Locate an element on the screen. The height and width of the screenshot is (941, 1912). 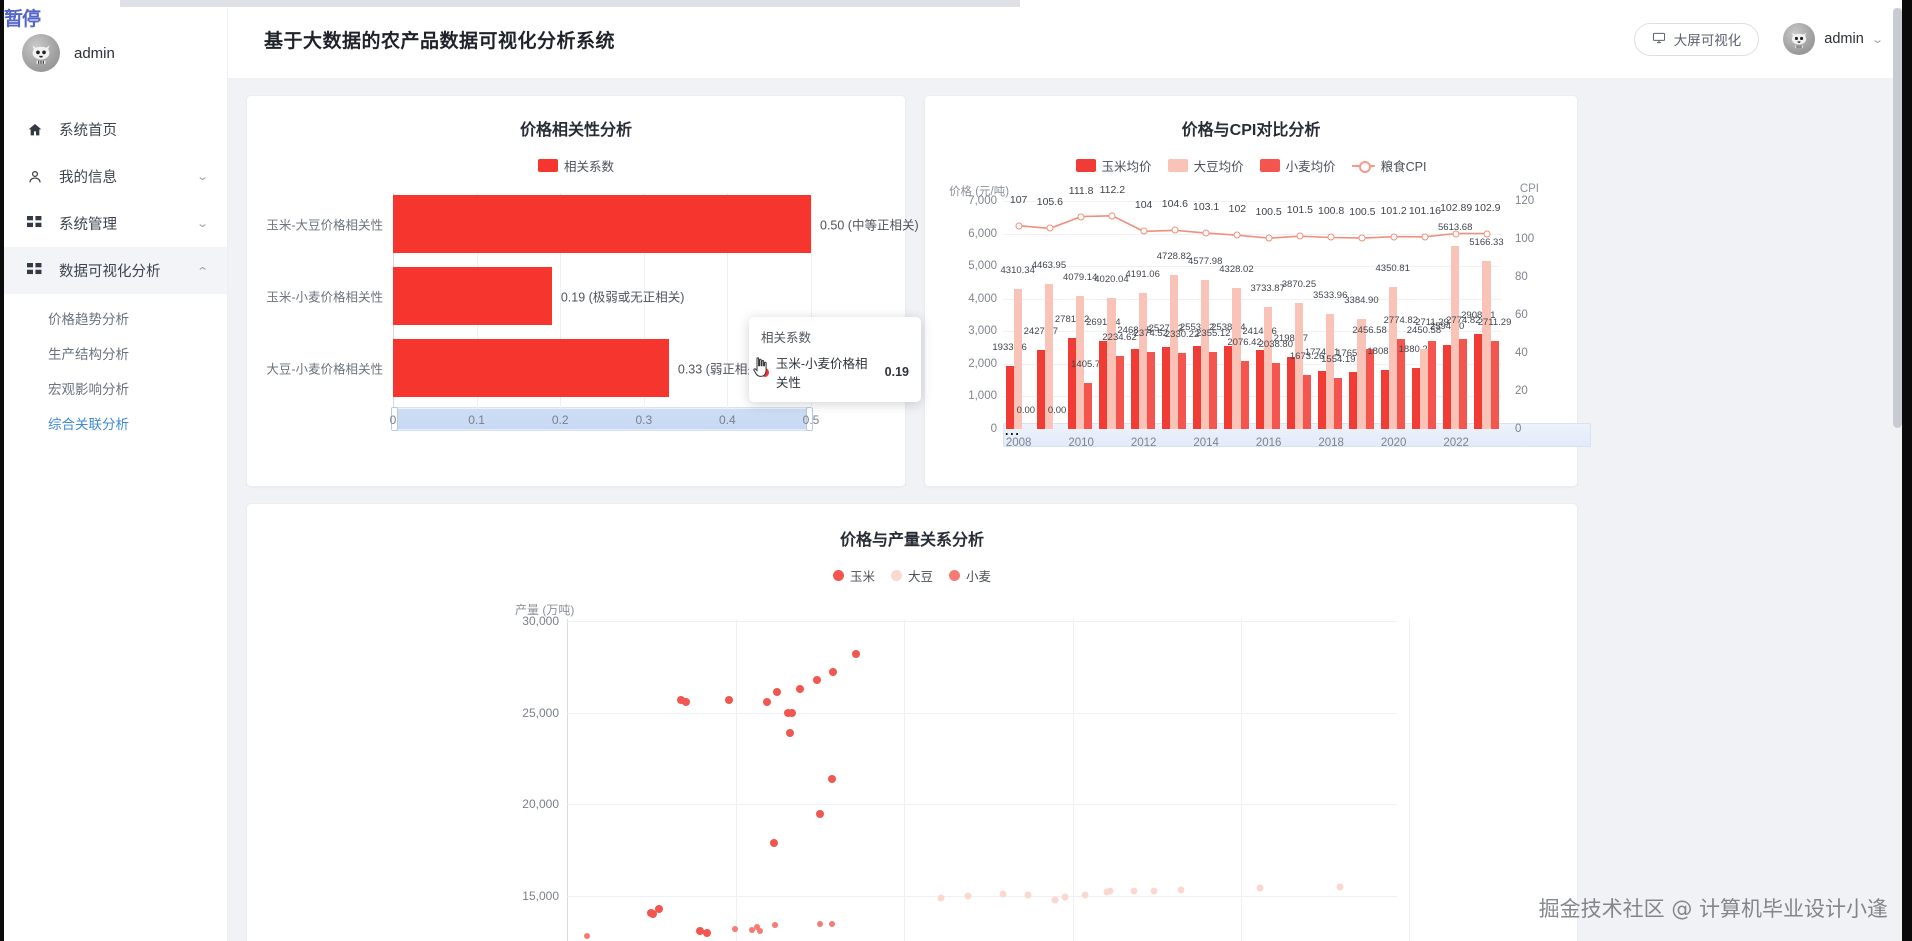
chart-bar-row: 玉米-大豆价格相关性 0.50 (中等正相关) is located at coordinates (592, 224).